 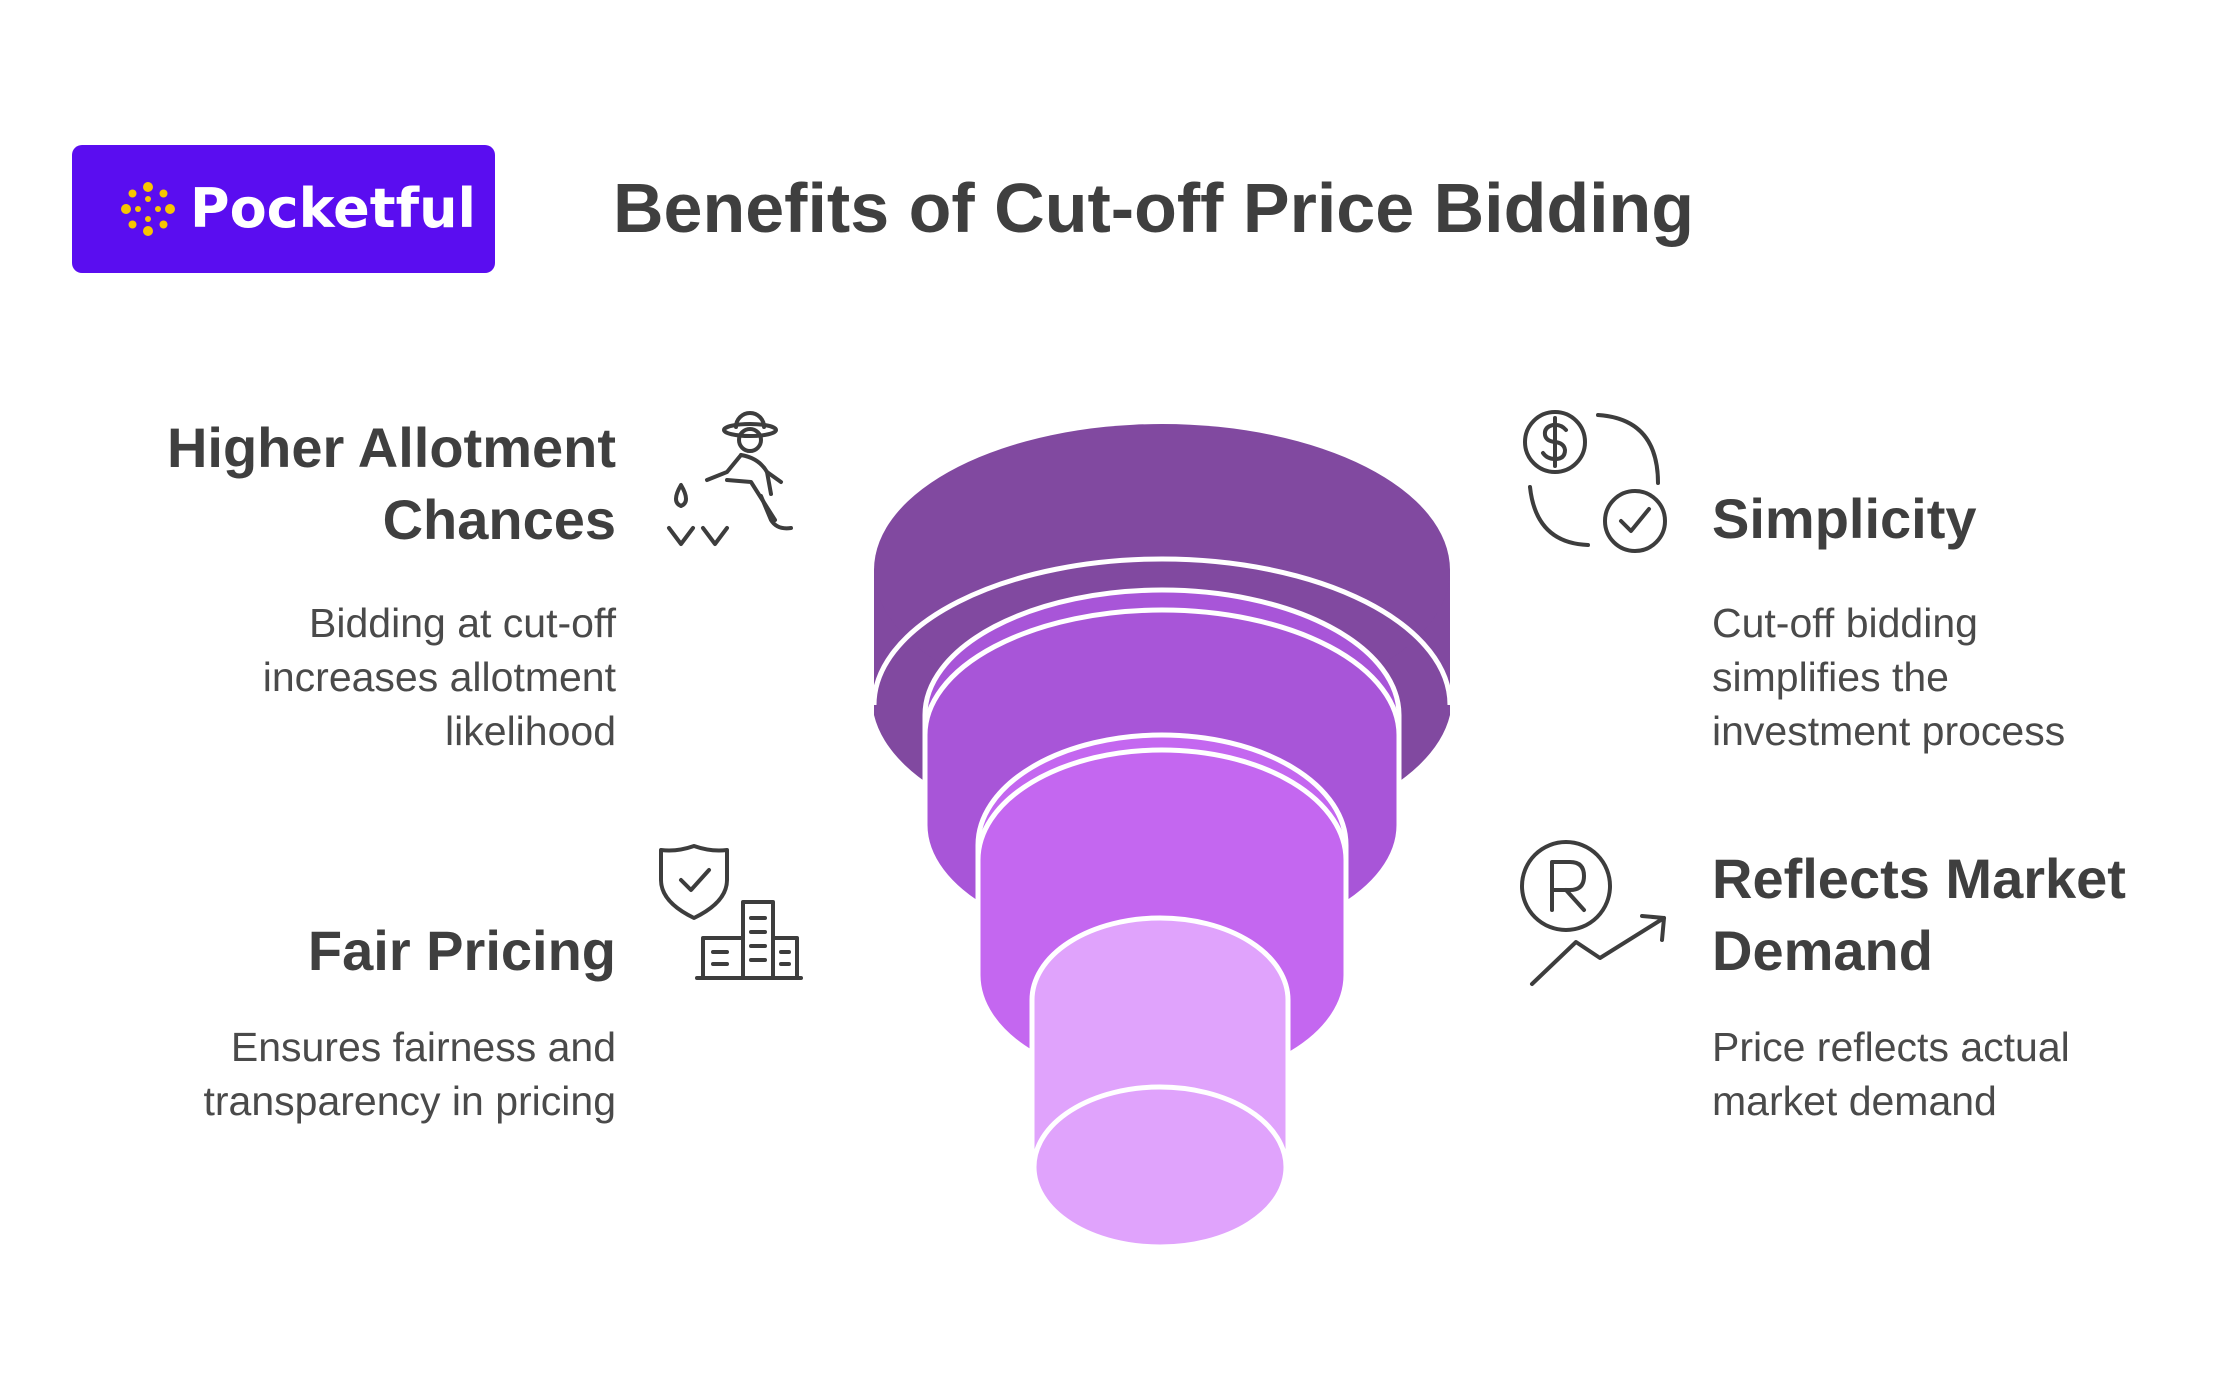 What do you see at coordinates (1919, 914) in the screenshot?
I see `benefit-heading-market-demand: Reflects Market Demand` at bounding box center [1919, 914].